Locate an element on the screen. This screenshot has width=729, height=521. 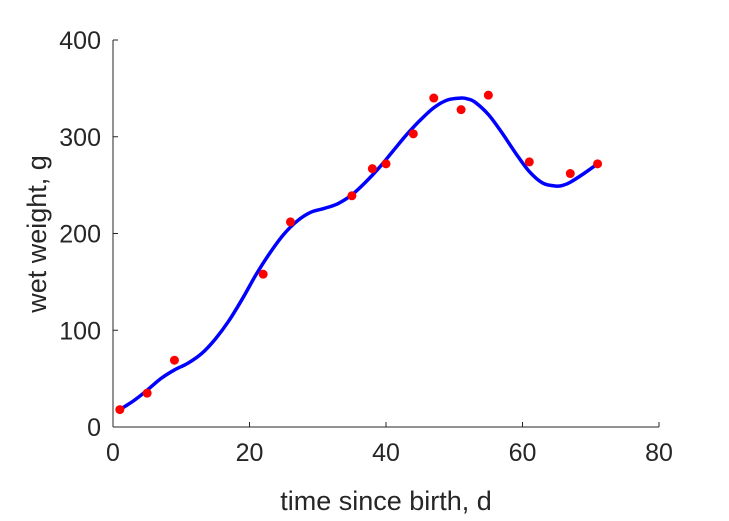
x-tick-label: 60 is located at coordinates (523, 453).